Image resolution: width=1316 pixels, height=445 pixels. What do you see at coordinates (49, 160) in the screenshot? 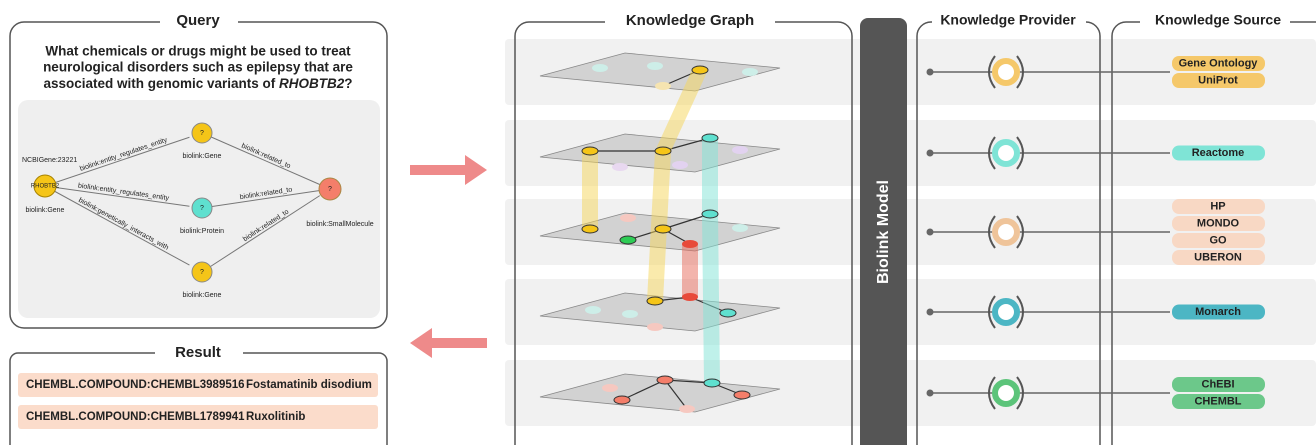
I see `node-id: NCBIGene:23221` at bounding box center [49, 160].